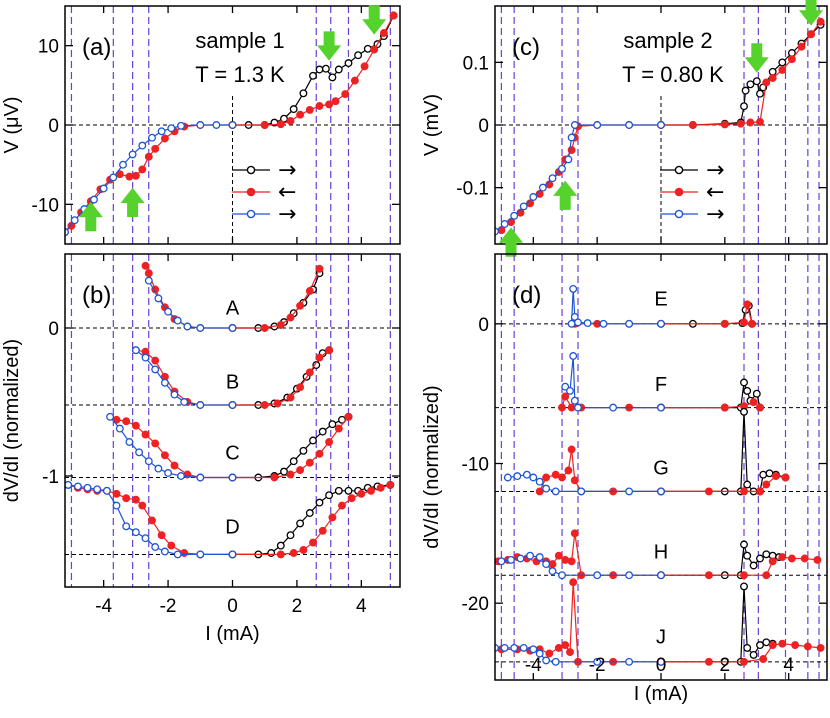 The height and width of the screenshot is (718, 830). What do you see at coordinates (667, 40) in the screenshot?
I see `sample-title: sample 2` at bounding box center [667, 40].